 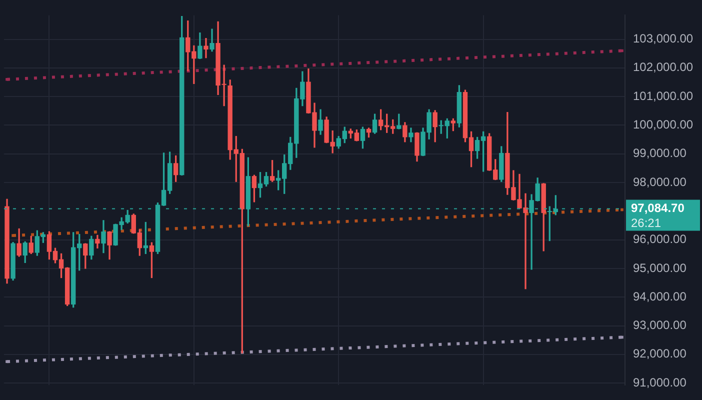 What do you see at coordinates (660, 325) in the screenshot?
I see `y-tick-label: 93,000.00` at bounding box center [660, 325].